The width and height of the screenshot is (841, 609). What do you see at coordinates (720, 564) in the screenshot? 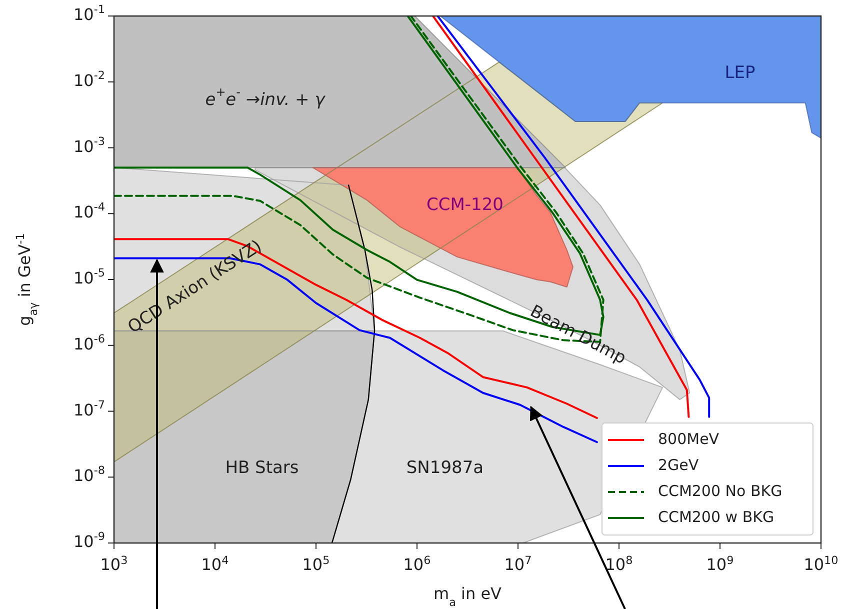
I see `x-tick-label: 10$^{9}$` at bounding box center [720, 564].